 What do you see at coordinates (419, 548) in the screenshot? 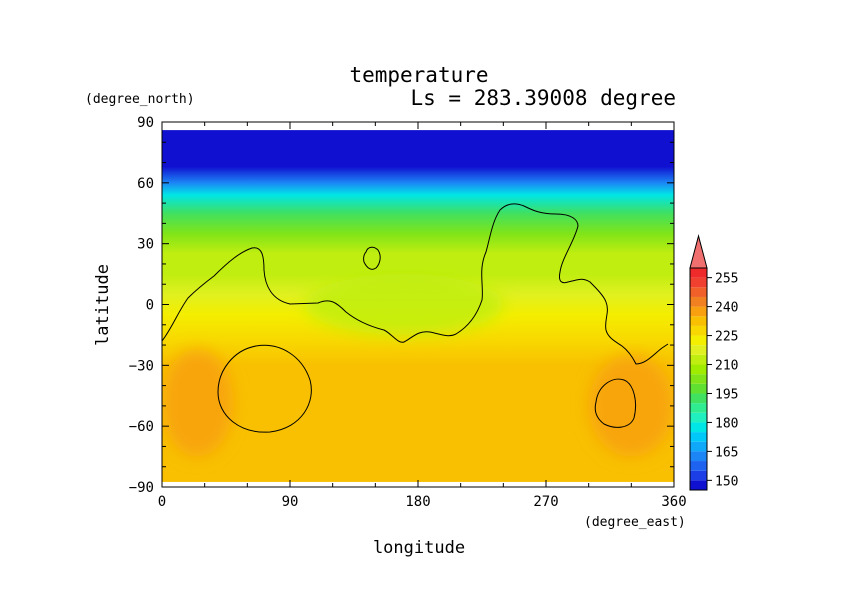
I see `x-axis-label: longitude` at bounding box center [419, 548].